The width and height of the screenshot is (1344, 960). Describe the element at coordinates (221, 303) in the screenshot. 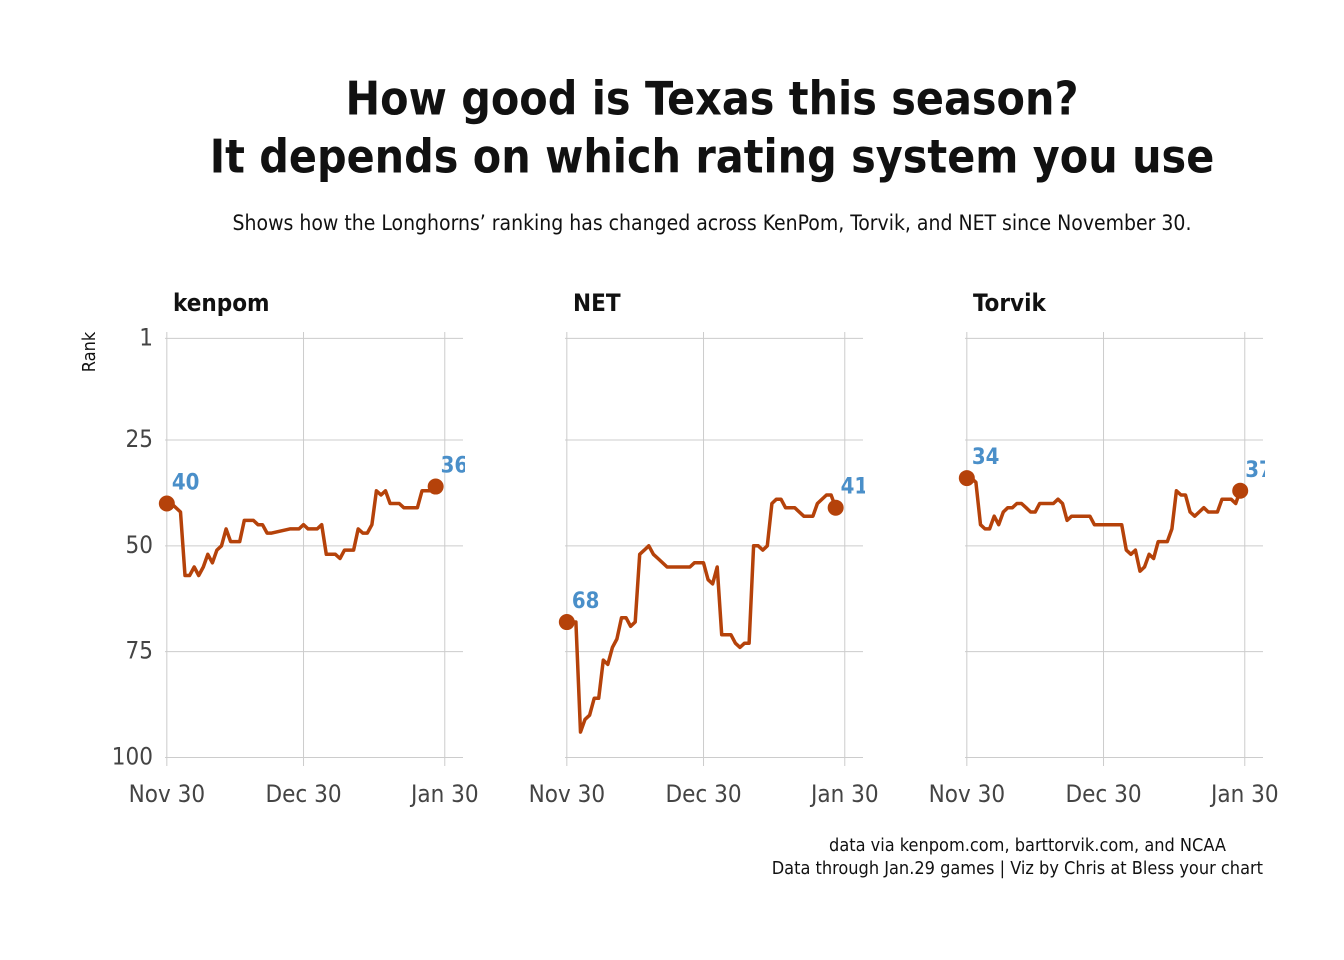

I see `facet-title: kenpom` at that location.